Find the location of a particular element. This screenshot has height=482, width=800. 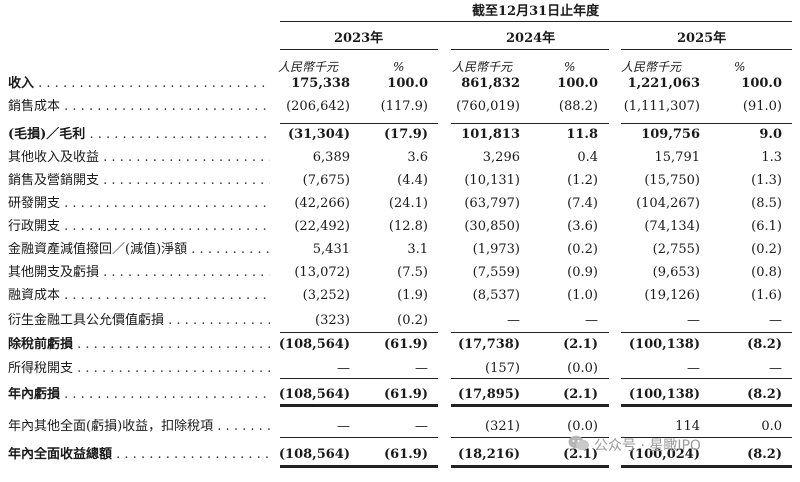

value-2023: (3,252) is located at coordinates (326, 295).